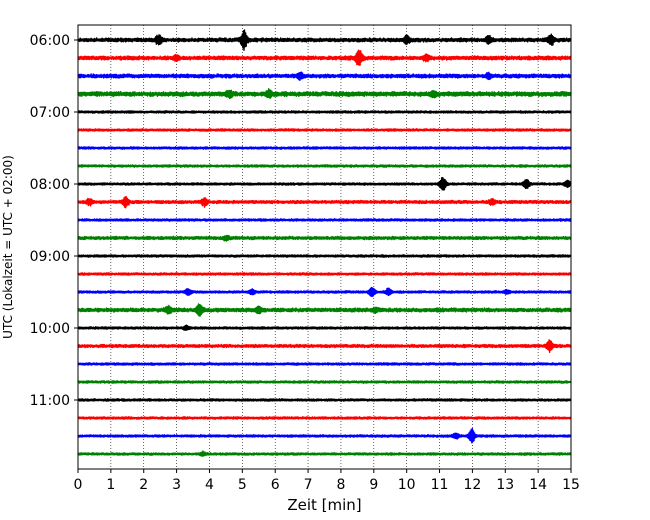  I want to click on x-tick-label-7: 7, so click(308, 485).